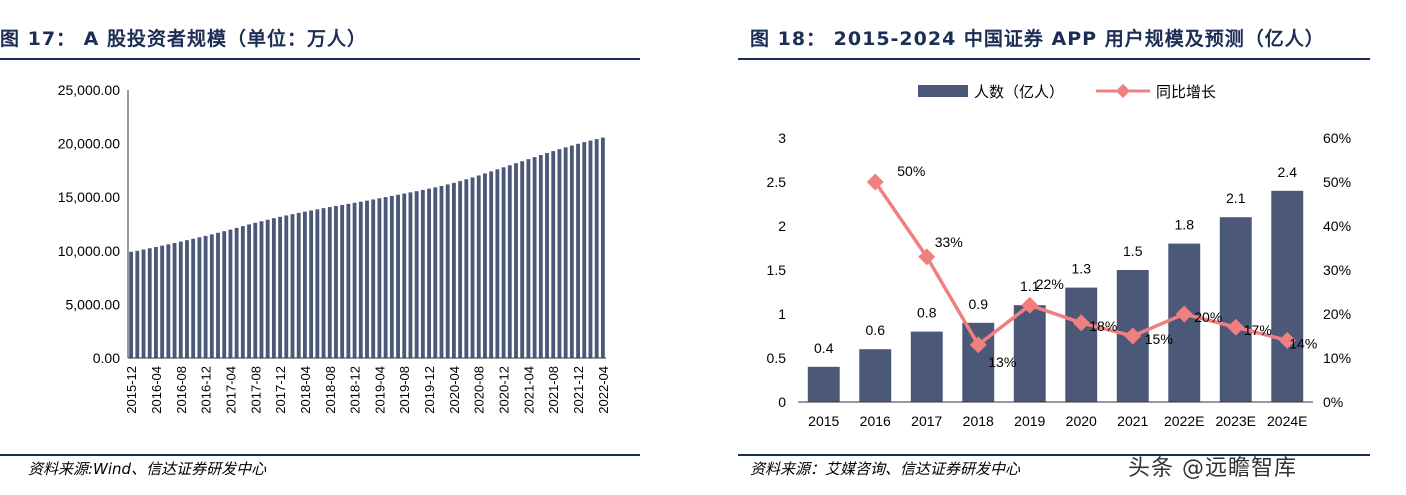  I want to click on y-left-tick-label: 2, so click(782, 226).